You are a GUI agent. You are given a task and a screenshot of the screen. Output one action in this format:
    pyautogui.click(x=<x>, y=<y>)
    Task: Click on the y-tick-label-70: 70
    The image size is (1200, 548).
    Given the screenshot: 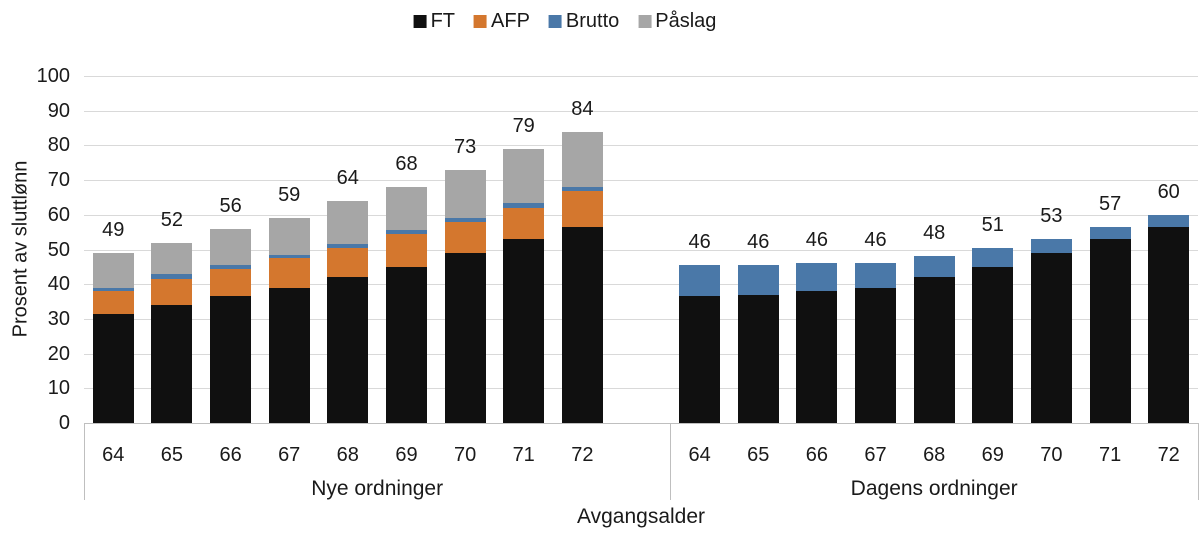 What is the action you would take?
    pyautogui.click(x=58, y=180)
    